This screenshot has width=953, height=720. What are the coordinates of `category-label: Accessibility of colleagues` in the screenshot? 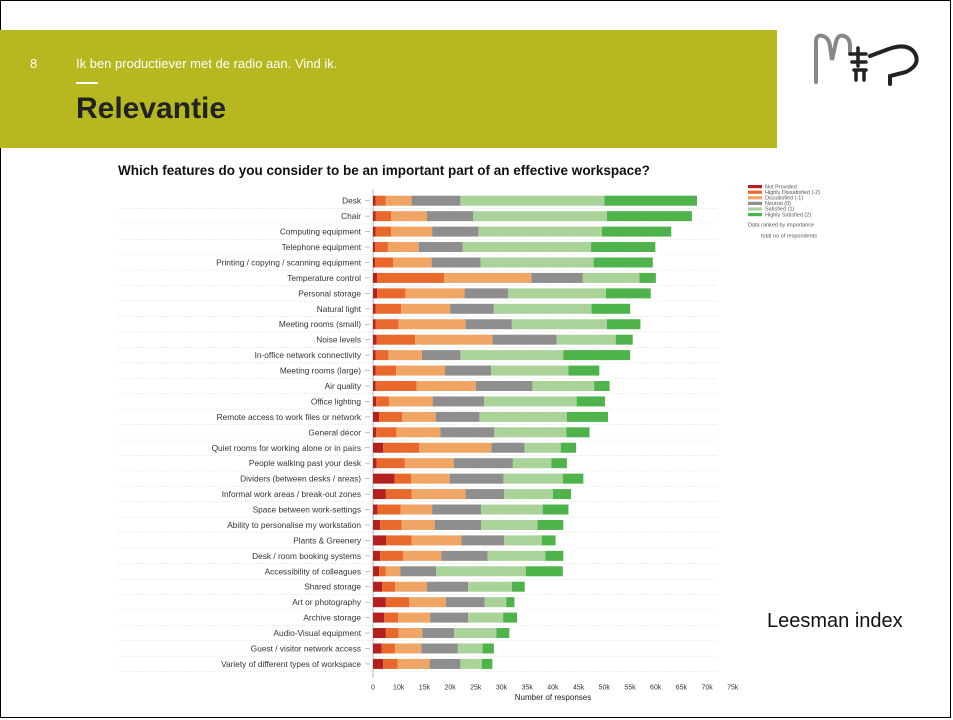 It's located at (313, 571).